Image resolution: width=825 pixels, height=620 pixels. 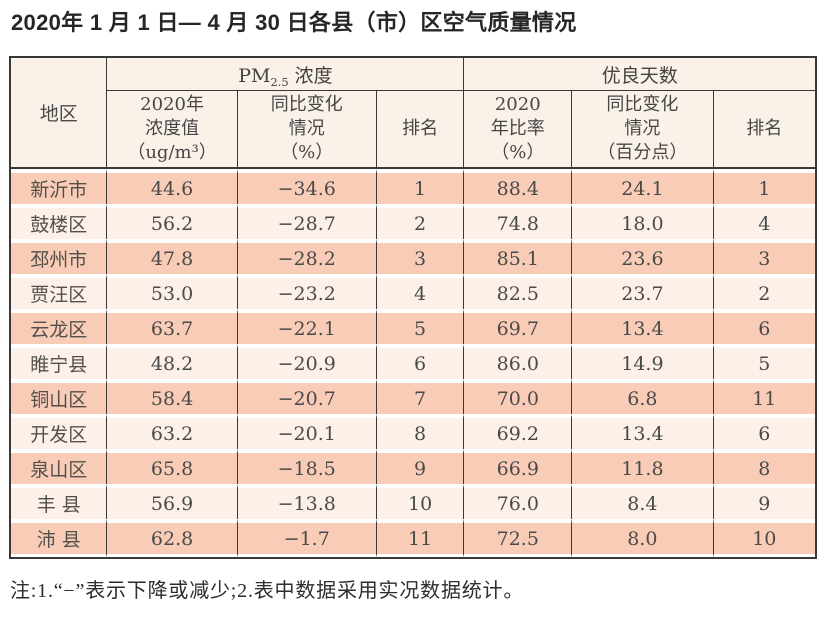 What do you see at coordinates (639, 74) in the screenshot?
I see `col-group-good-days: 优良天数` at bounding box center [639, 74].